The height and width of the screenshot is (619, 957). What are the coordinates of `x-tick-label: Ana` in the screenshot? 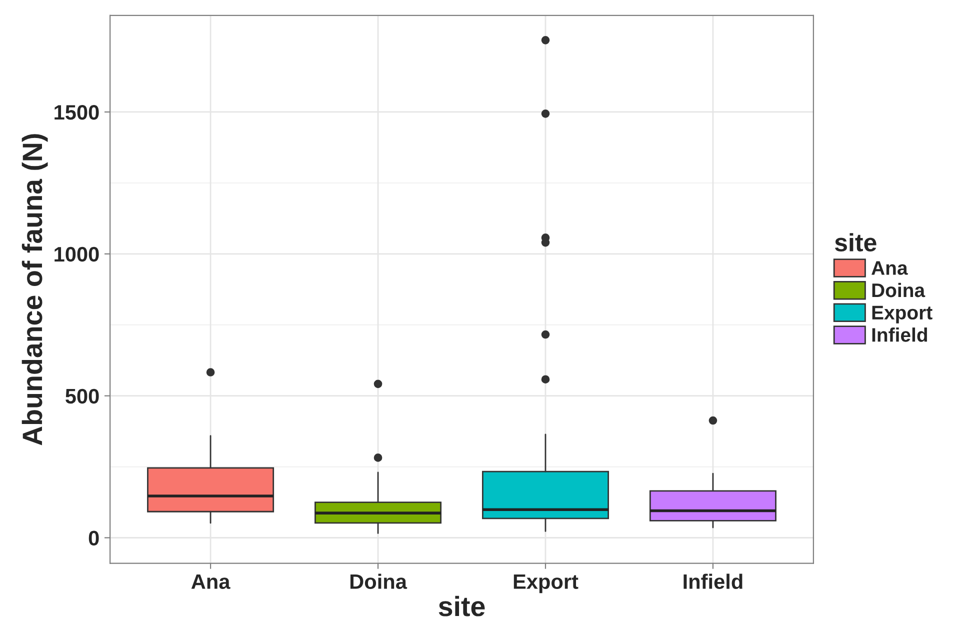 It's located at (210, 582).